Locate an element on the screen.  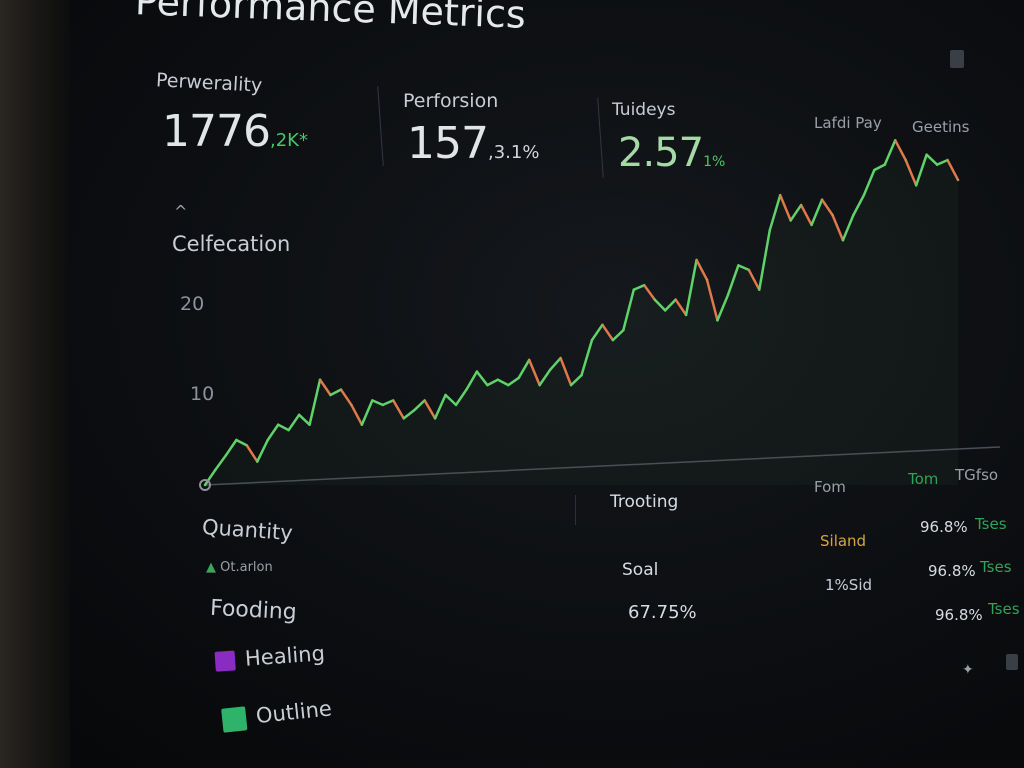
triangle-up-icon: ▲ is located at coordinates (213, 567).